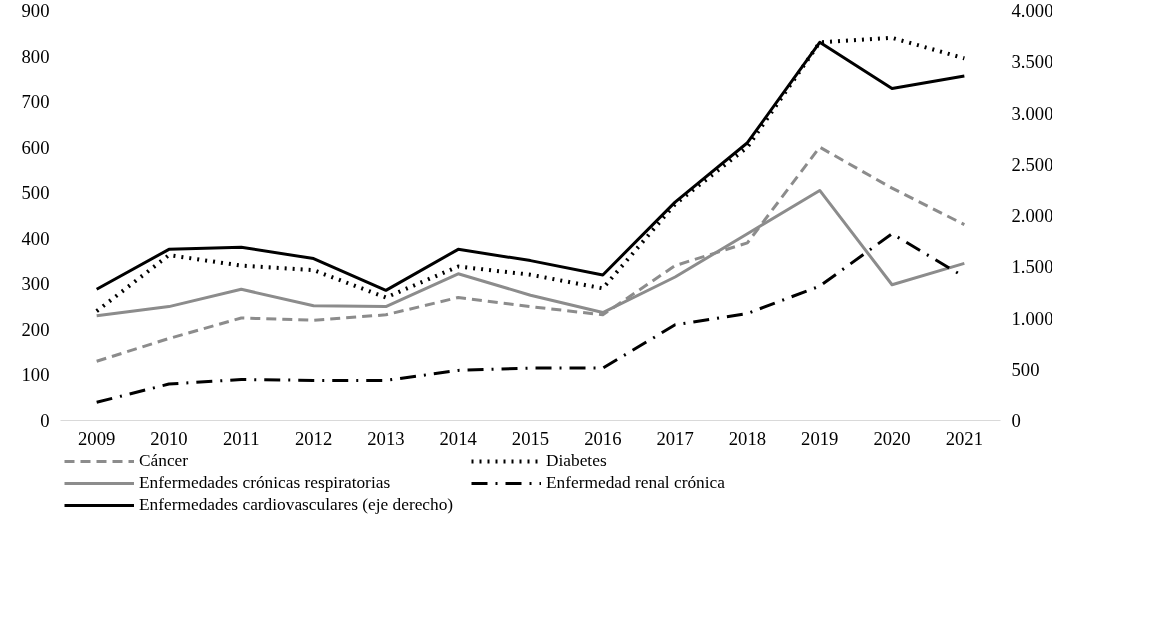  What do you see at coordinates (164, 461) in the screenshot?
I see `legend-label: Cáncer` at bounding box center [164, 461].